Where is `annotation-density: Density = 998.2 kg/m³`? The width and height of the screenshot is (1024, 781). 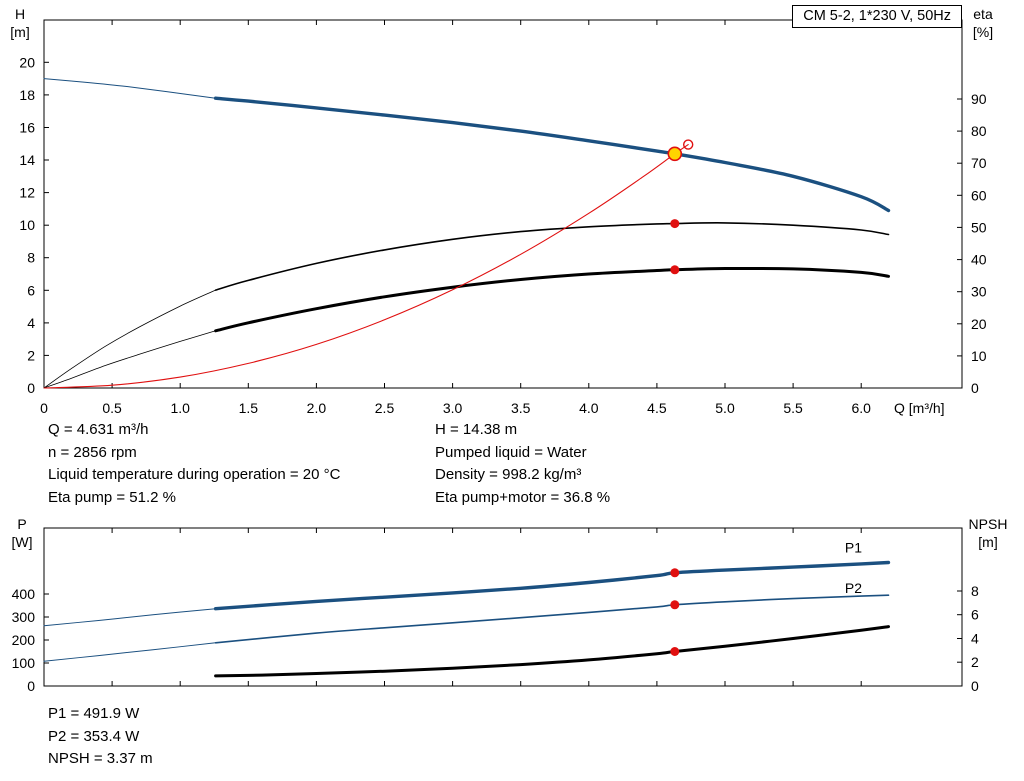 annotation-density: Density = 998.2 kg/m³ is located at coordinates (508, 475).